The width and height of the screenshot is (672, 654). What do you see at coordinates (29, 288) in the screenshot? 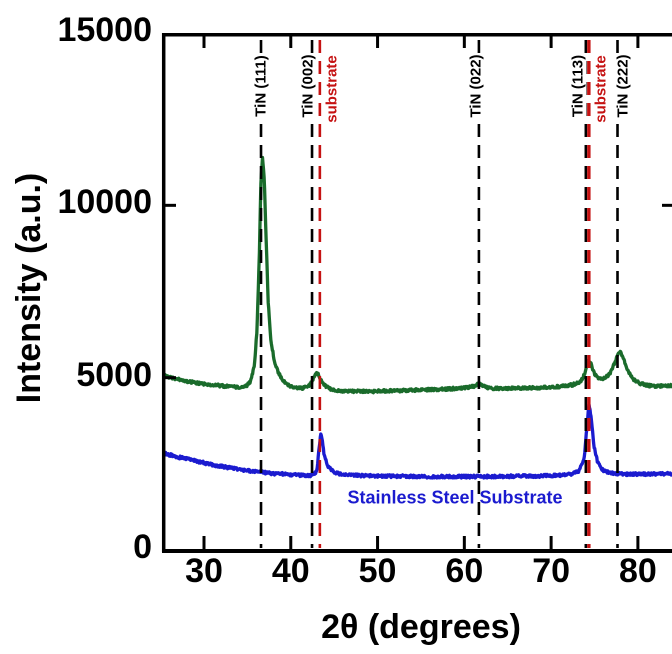
I see `y-axis-title: Intensity (a.u.)` at bounding box center [29, 288].